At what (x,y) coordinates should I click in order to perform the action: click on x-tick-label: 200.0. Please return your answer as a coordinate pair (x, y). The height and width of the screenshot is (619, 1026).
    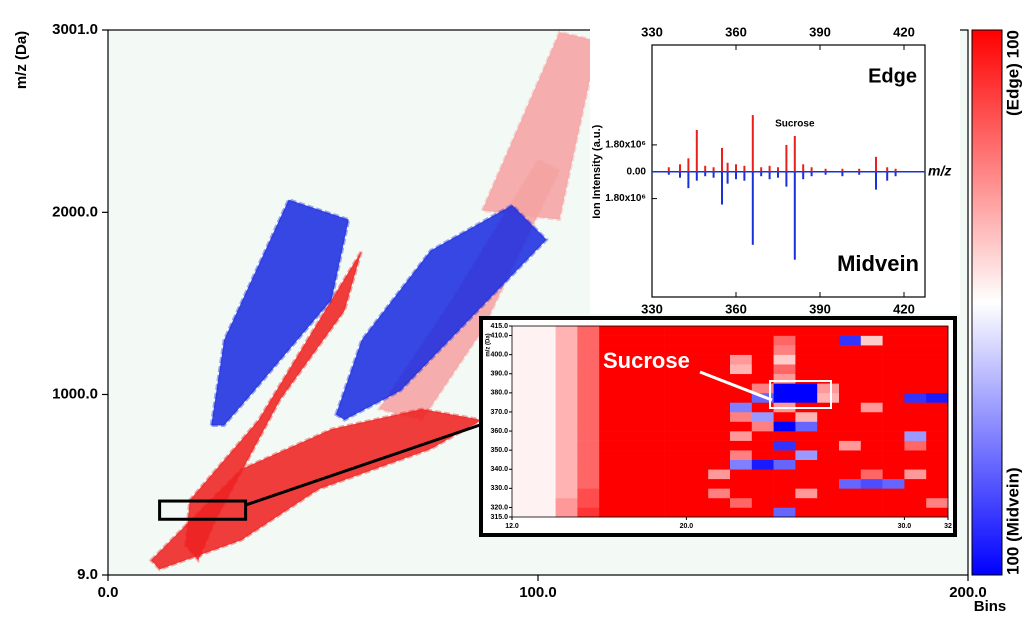
    Looking at the image, I should click on (968, 592).